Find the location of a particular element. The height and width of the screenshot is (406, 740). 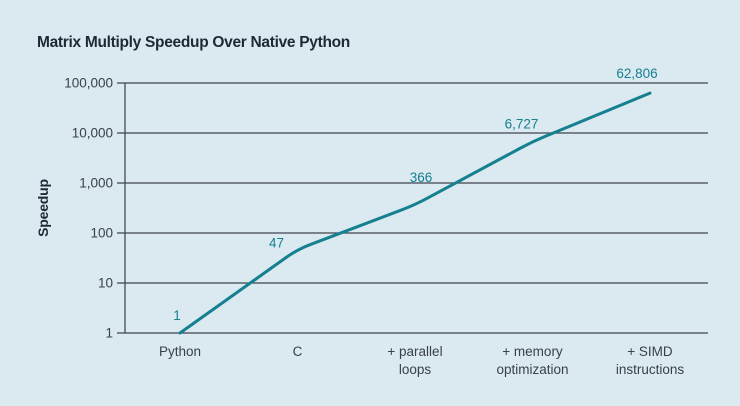

data-point-label: 47 is located at coordinates (276, 242).